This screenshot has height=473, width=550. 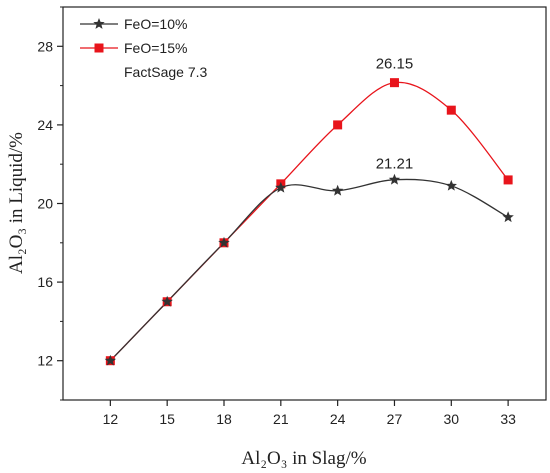 I want to click on y-tick-label: 24, so click(x=45, y=125).